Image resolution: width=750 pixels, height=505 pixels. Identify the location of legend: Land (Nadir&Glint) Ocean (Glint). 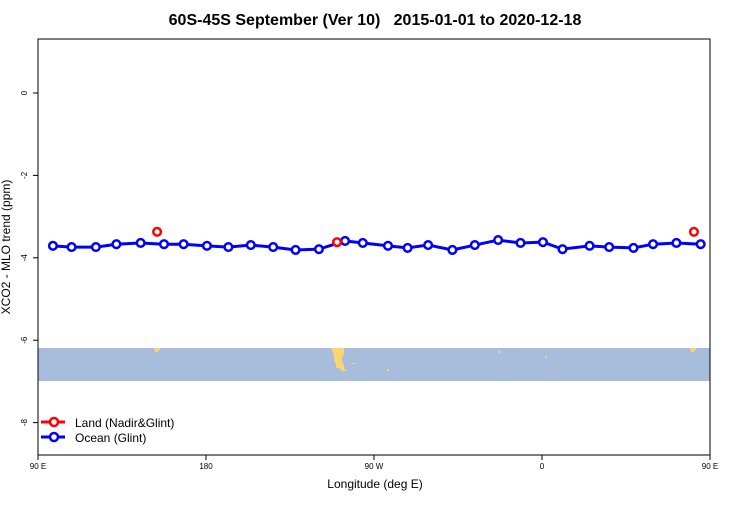
(107, 430).